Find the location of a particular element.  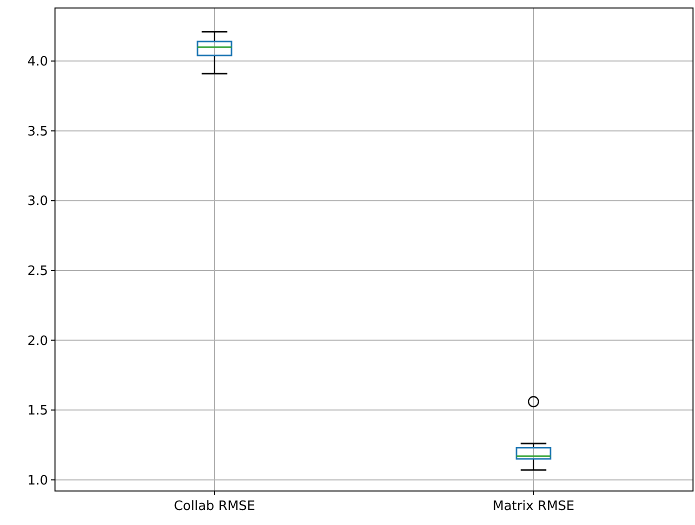

y-tick-label: 4.0 is located at coordinates (37, 62).